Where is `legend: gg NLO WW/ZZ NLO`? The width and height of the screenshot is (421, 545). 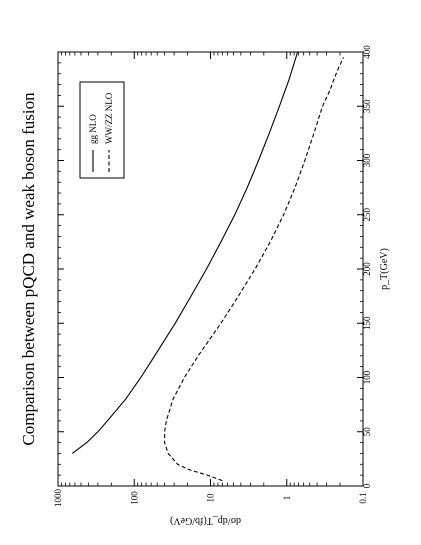
legend: gg NLO WW/ZZ NLO is located at coordinates (102, 130).